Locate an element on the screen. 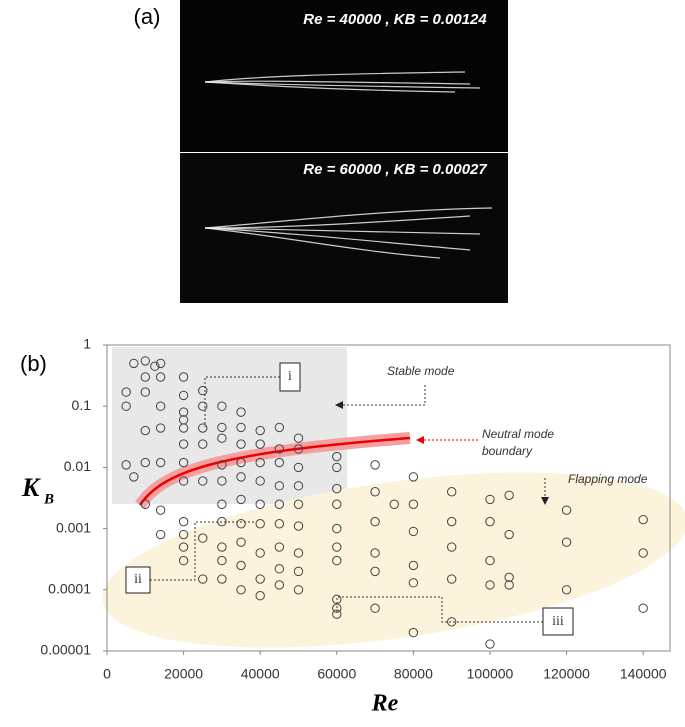  y-tick-label: 0.00001 is located at coordinates (65, 650).